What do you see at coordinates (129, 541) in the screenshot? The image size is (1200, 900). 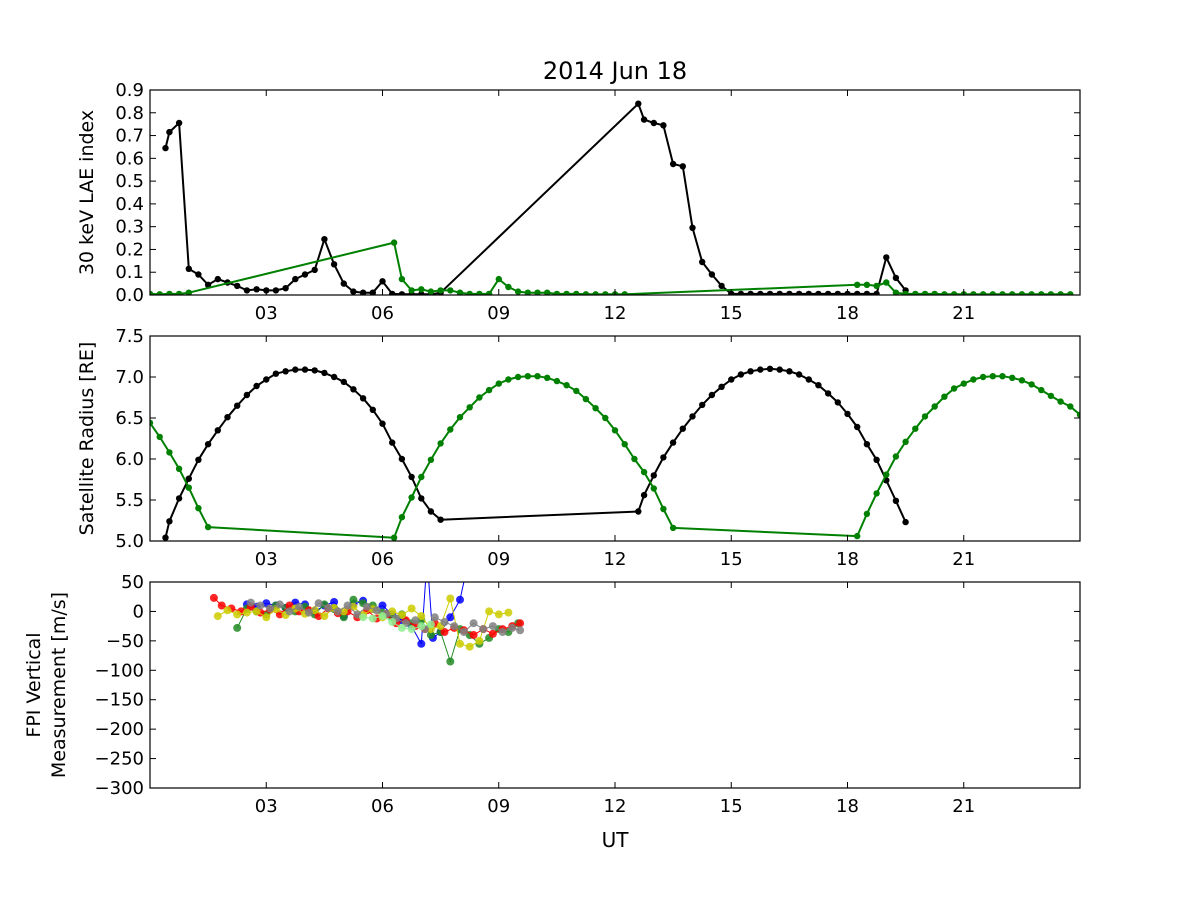 I see `satellite-radius-y-tick-label: 5.0` at bounding box center [129, 541].